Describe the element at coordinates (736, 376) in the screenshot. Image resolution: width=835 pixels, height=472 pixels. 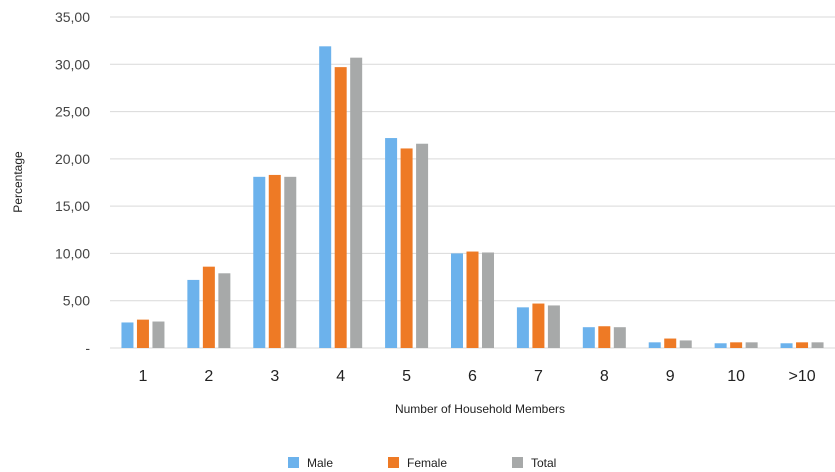
I see `x-tick-label: 10` at that location.